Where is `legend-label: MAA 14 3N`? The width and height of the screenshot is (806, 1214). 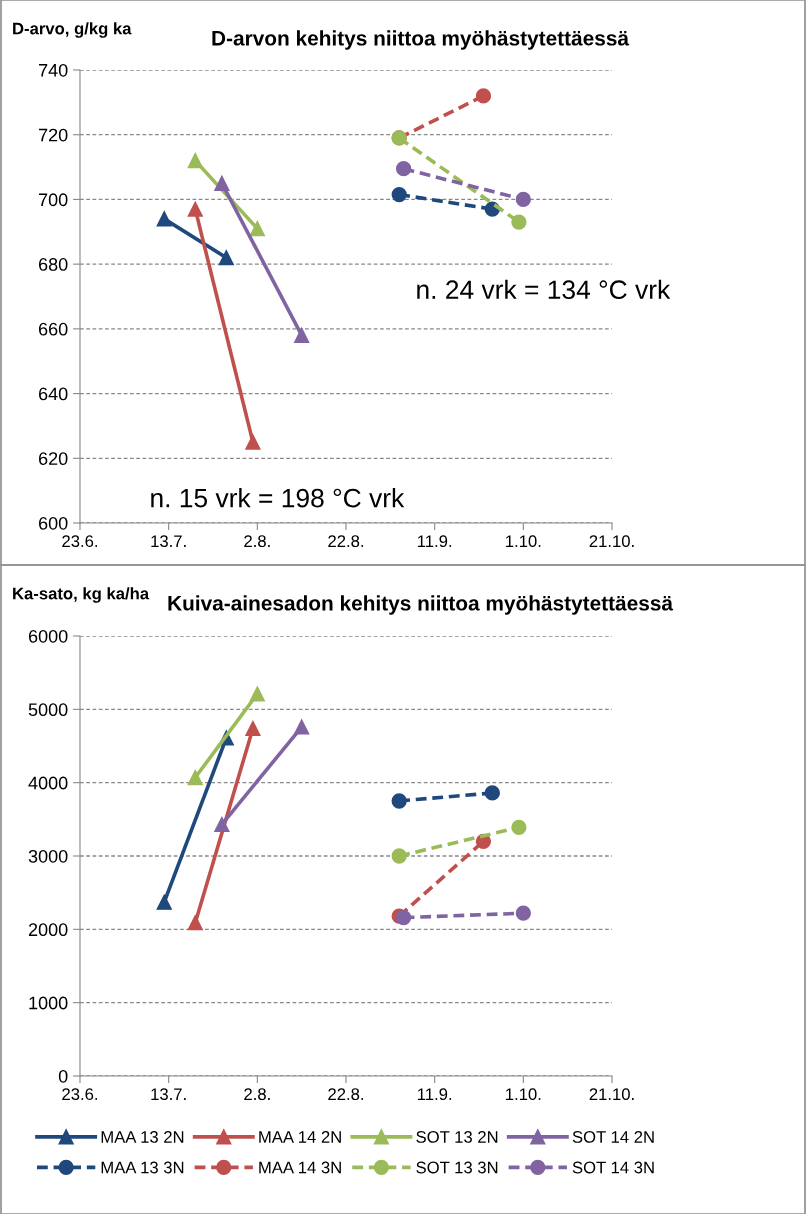 legend-label: MAA 14 3N is located at coordinates (300, 1167).